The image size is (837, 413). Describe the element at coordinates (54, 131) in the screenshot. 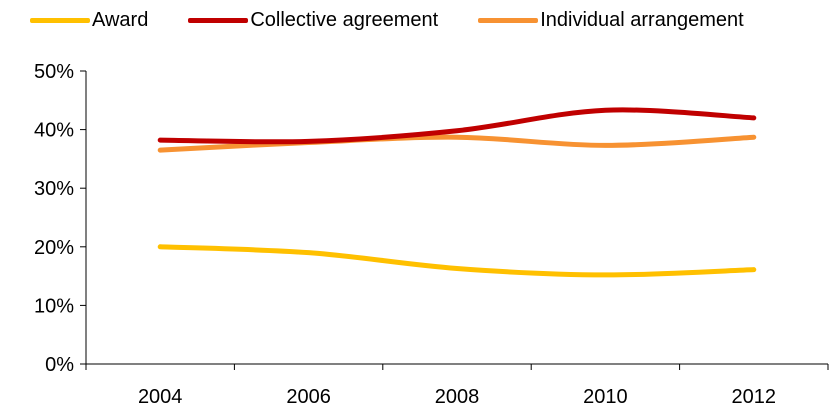

I see `y-tick-label: 40%` at that location.